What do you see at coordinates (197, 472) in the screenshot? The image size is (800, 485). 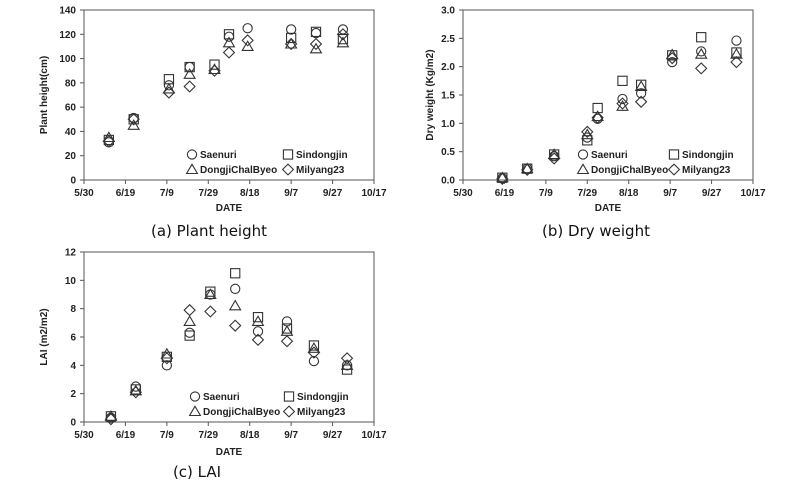 I see `chart-caption: (c) LAI` at bounding box center [197, 472].